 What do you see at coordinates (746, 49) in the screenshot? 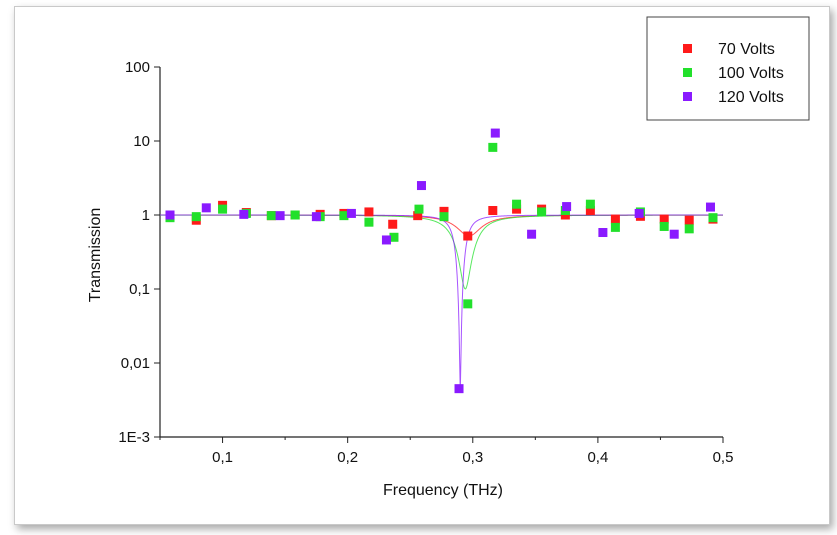
I see `legend-label: 70 Volts` at bounding box center [746, 49].